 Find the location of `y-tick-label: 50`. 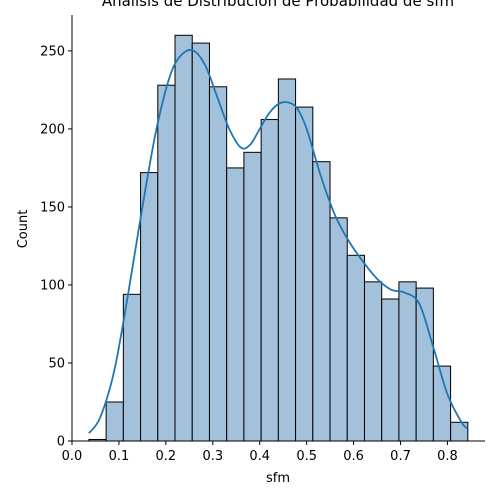

y-tick-label: 50 is located at coordinates (56, 363).